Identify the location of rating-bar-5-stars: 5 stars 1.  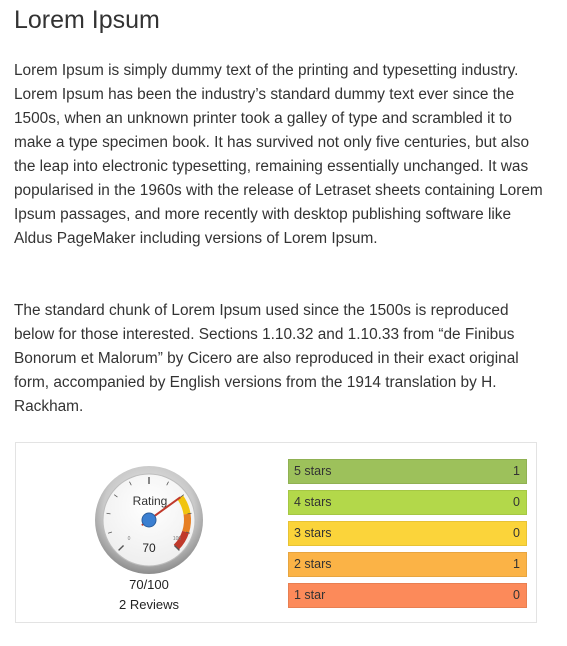
(407, 471).